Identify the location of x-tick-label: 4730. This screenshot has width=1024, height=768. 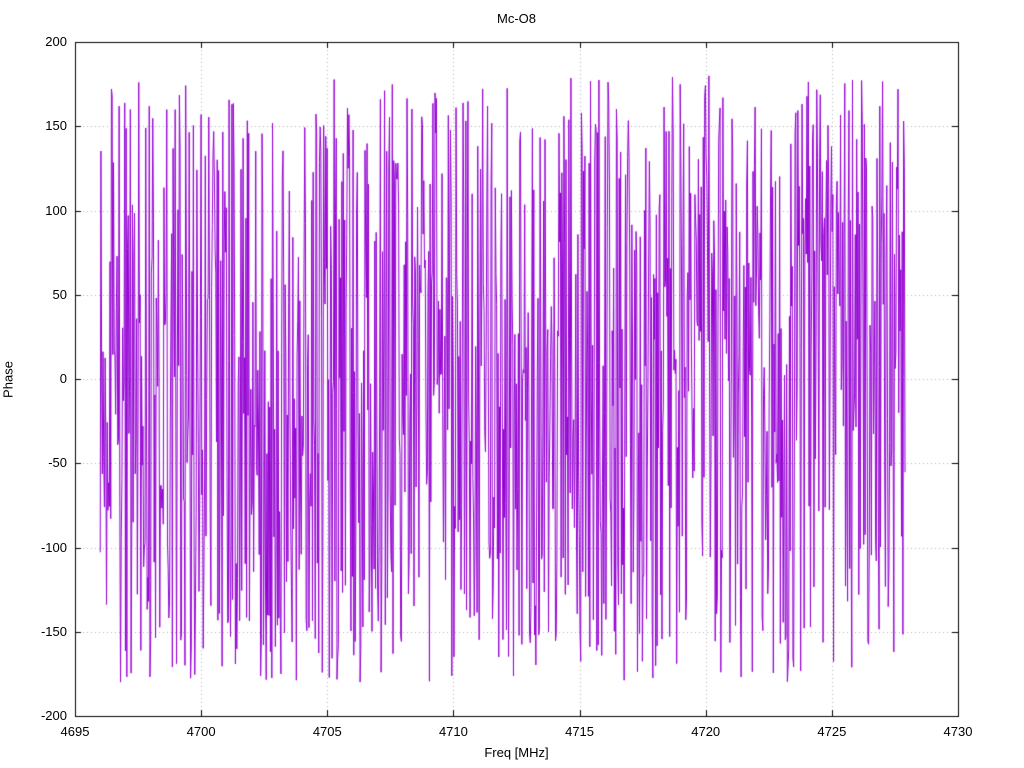
(958, 731).